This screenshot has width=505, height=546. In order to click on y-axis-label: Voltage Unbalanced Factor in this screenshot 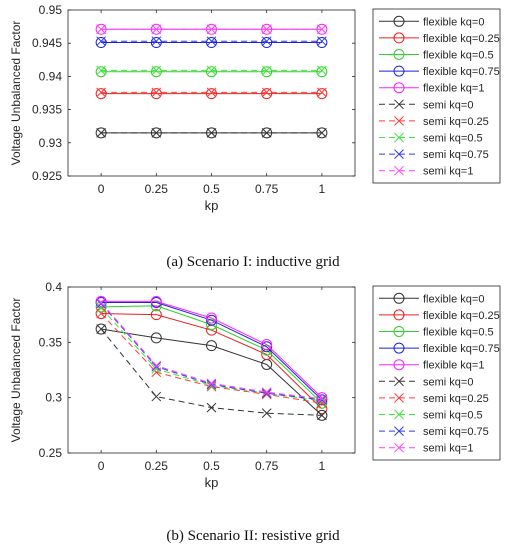, I will do `click(16, 93)`.